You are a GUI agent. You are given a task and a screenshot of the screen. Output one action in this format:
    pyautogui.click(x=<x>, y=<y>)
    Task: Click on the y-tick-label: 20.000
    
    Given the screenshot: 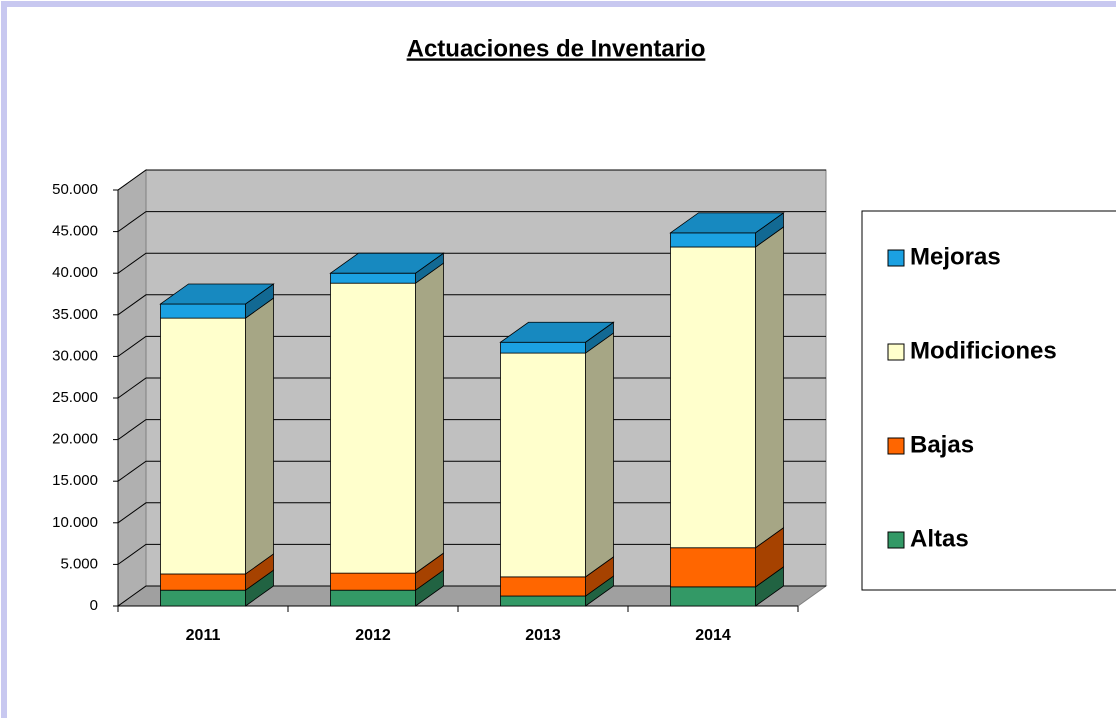 What is the action you would take?
    pyautogui.click(x=75, y=439)
    